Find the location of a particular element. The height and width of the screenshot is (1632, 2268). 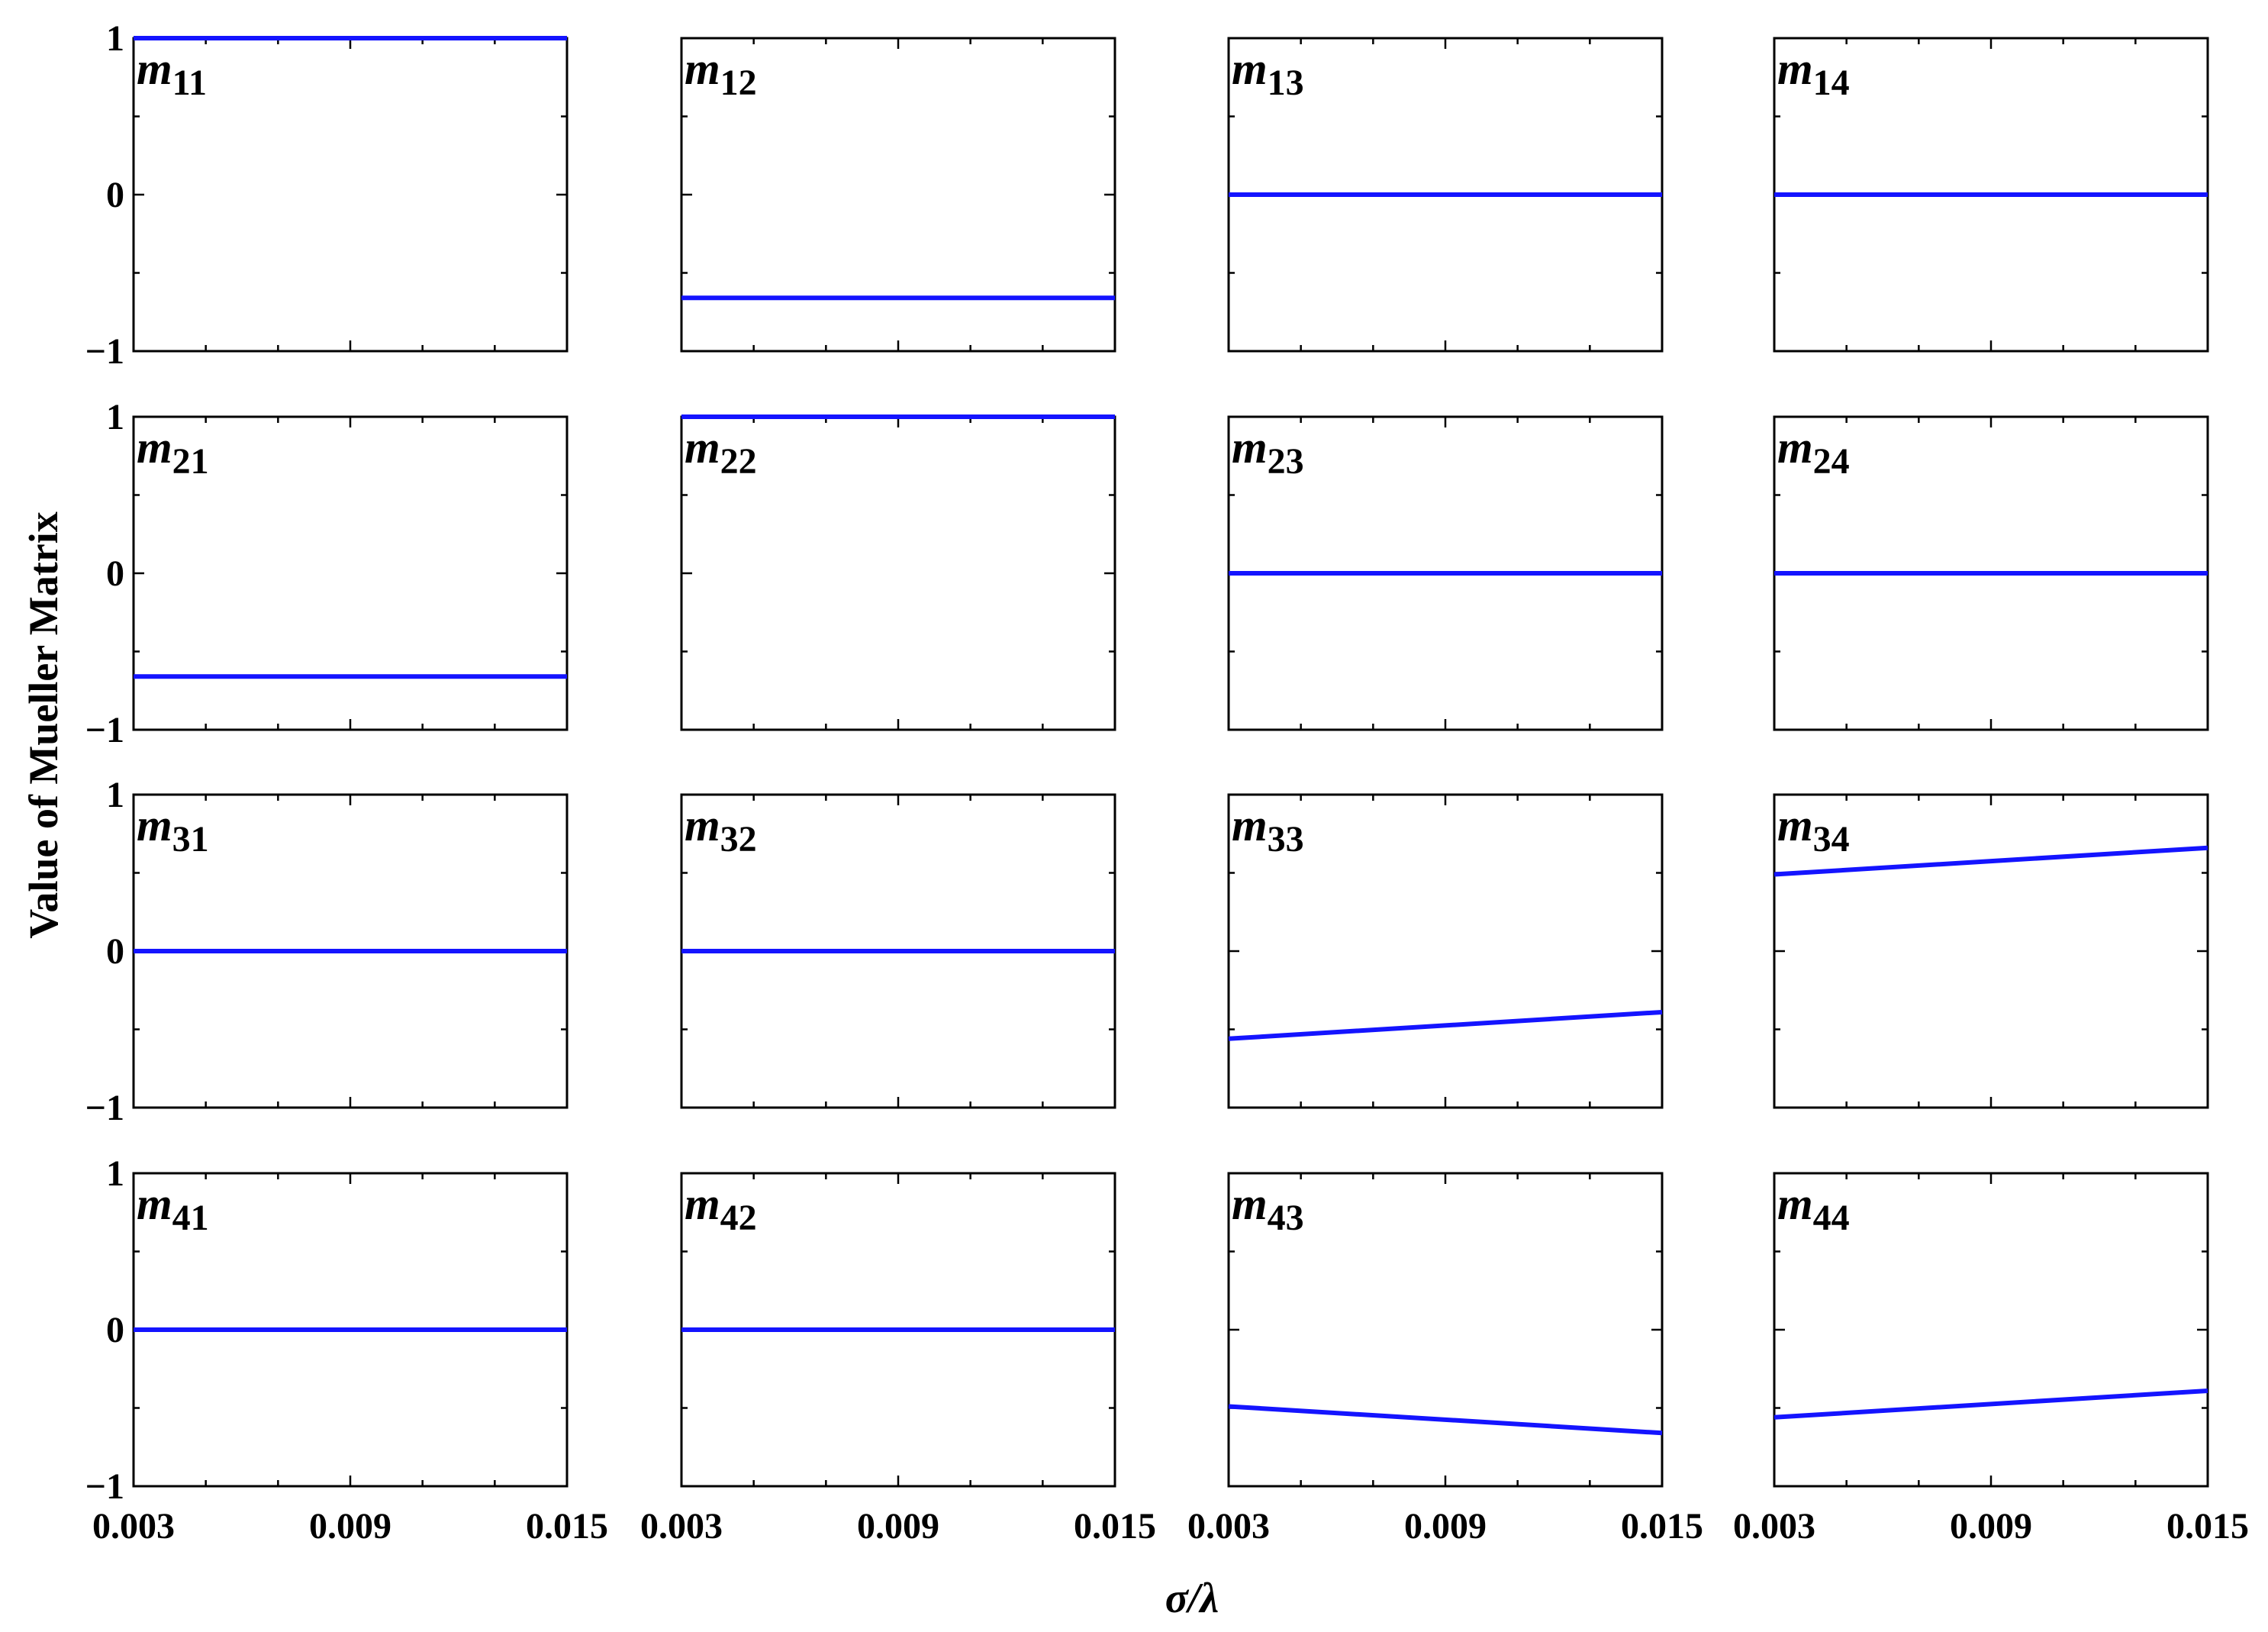

panel-m32: m32 is located at coordinates (898, 951).